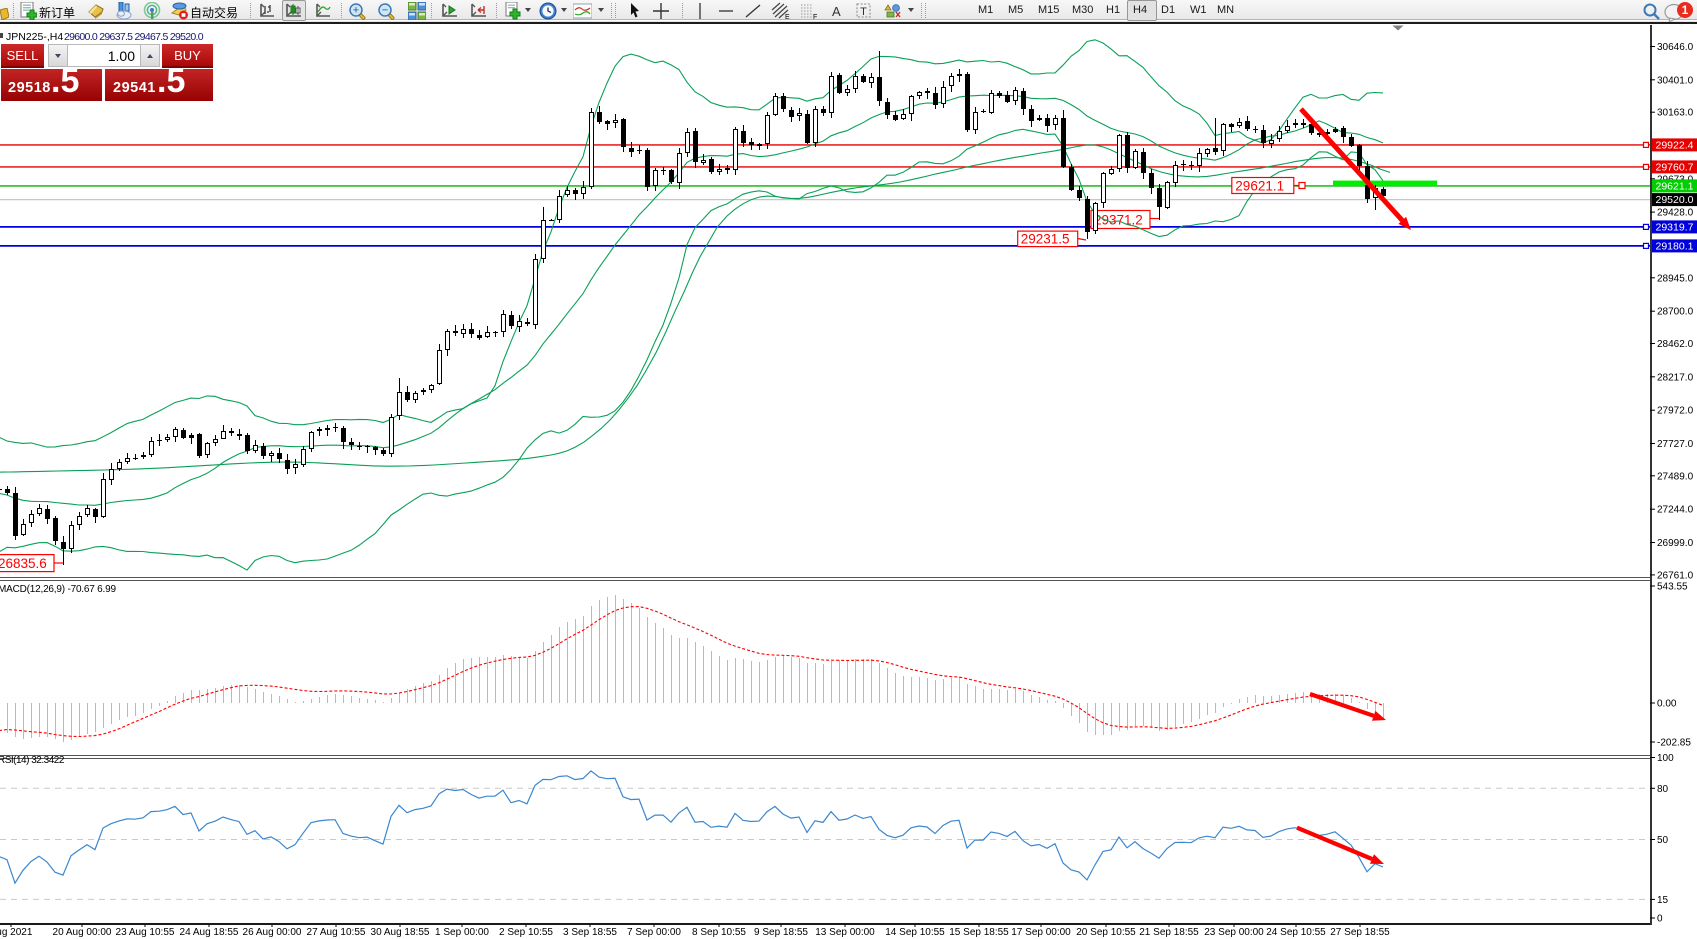 The height and width of the screenshot is (939, 1697). What do you see at coordinates (400, 932) in the screenshot?
I see `svg-text: 30 Aug 18:55` at bounding box center [400, 932].